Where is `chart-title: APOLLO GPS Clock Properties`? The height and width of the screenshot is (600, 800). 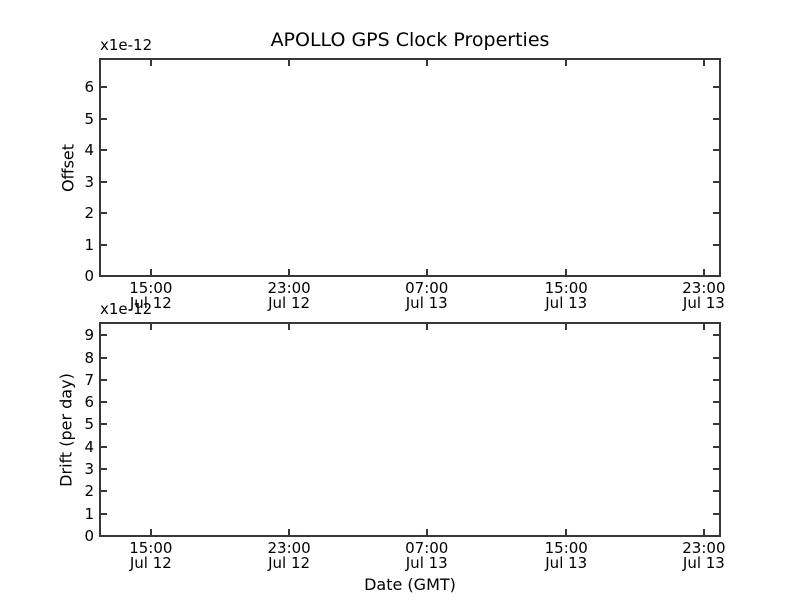 chart-title: APOLLO GPS Clock Properties is located at coordinates (410, 40).